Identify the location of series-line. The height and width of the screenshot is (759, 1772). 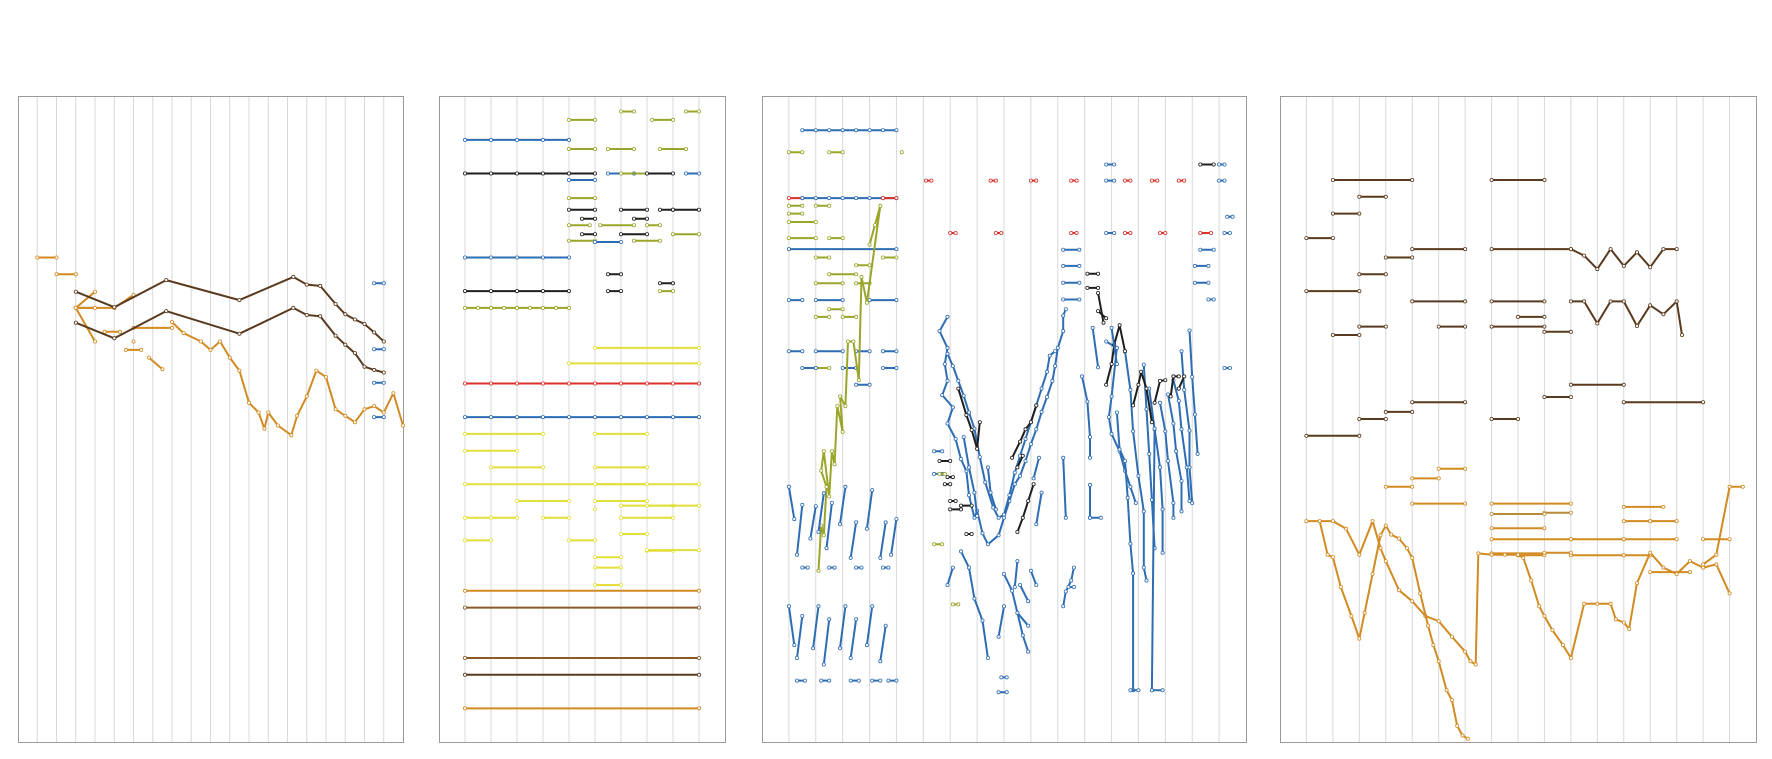
(1095, 347).